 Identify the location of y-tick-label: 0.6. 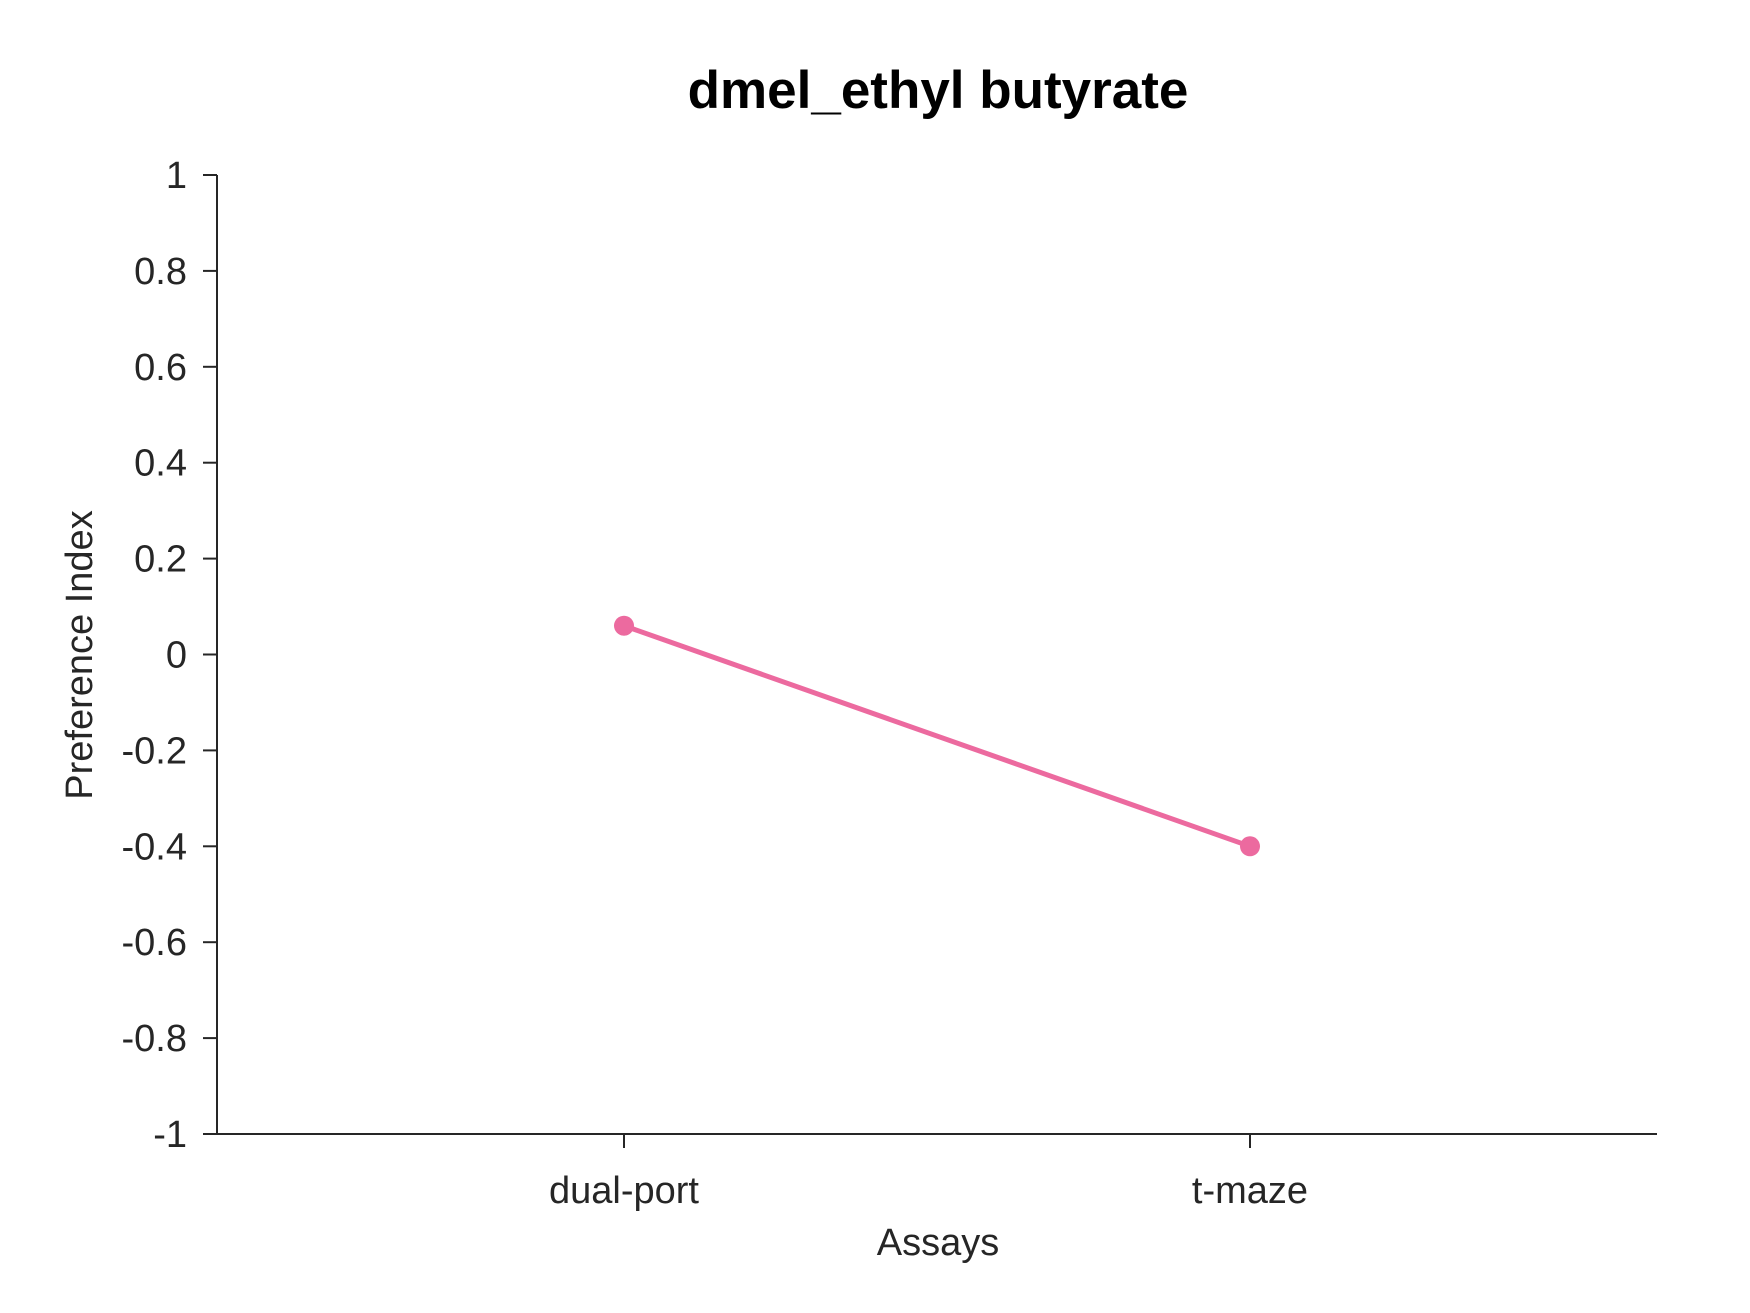
(160, 368).